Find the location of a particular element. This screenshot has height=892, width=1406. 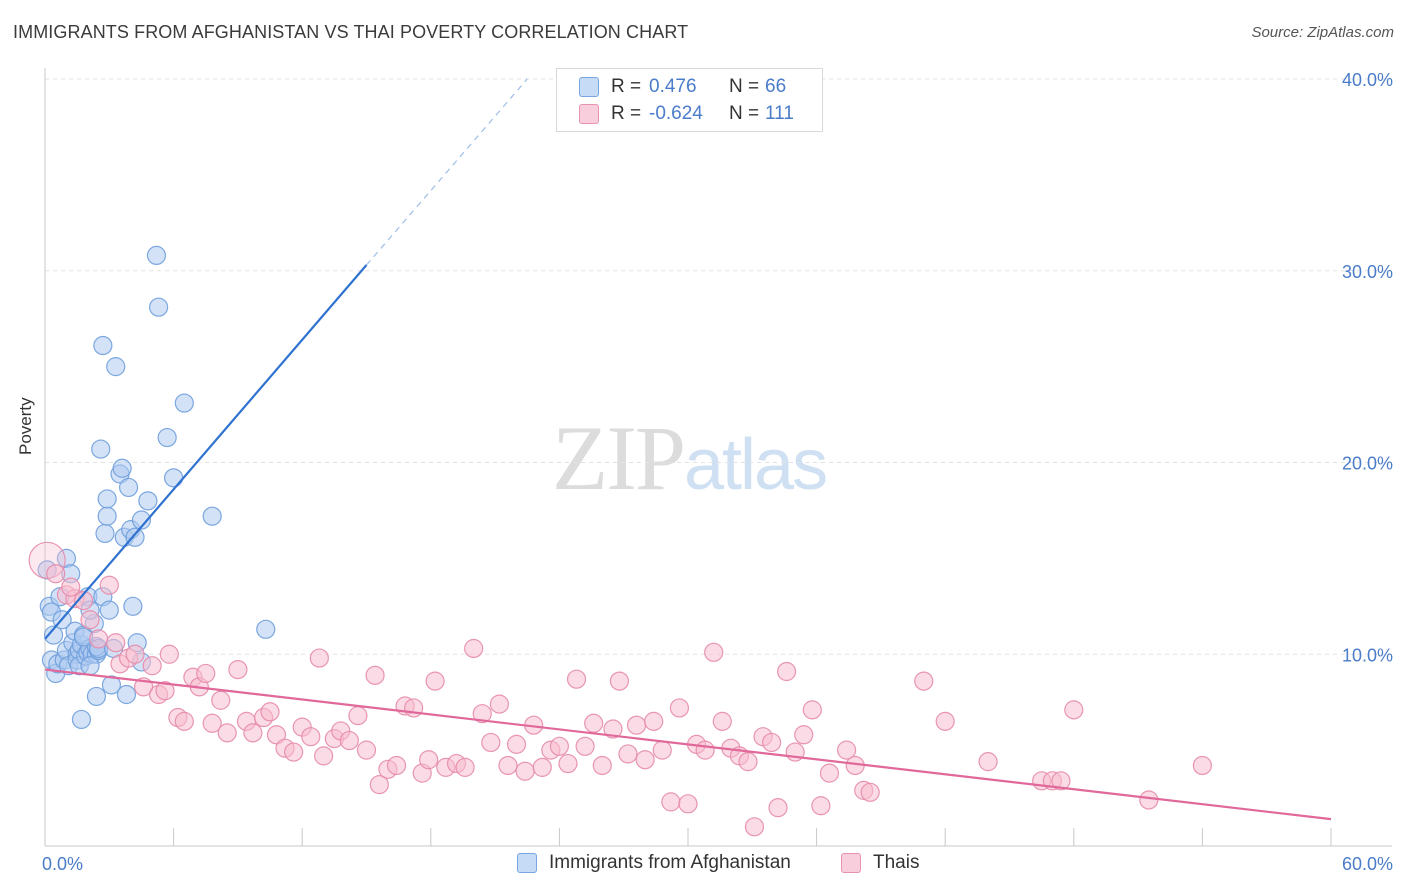

legend-r-value: 0.476 is located at coordinates (673, 86).